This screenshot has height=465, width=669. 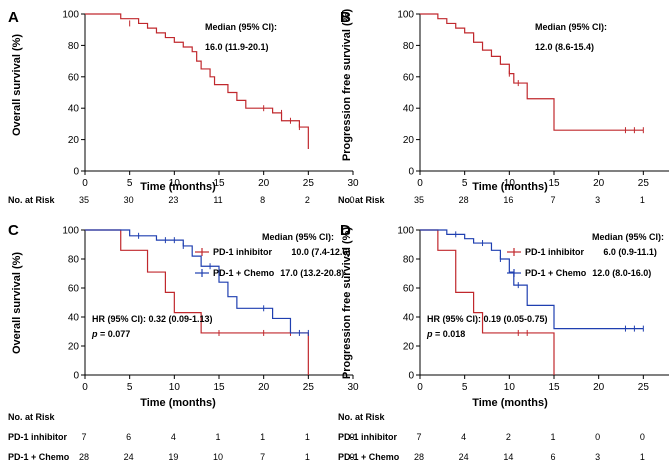 What do you see at coordinates (449, 334) in the screenshot?
I see `p-value: = 0.018` at bounding box center [449, 334].